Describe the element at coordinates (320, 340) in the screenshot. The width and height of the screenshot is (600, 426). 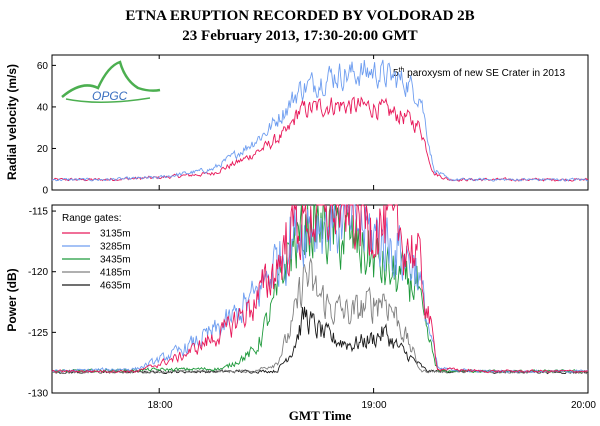
I see `power-series-4635m` at that location.